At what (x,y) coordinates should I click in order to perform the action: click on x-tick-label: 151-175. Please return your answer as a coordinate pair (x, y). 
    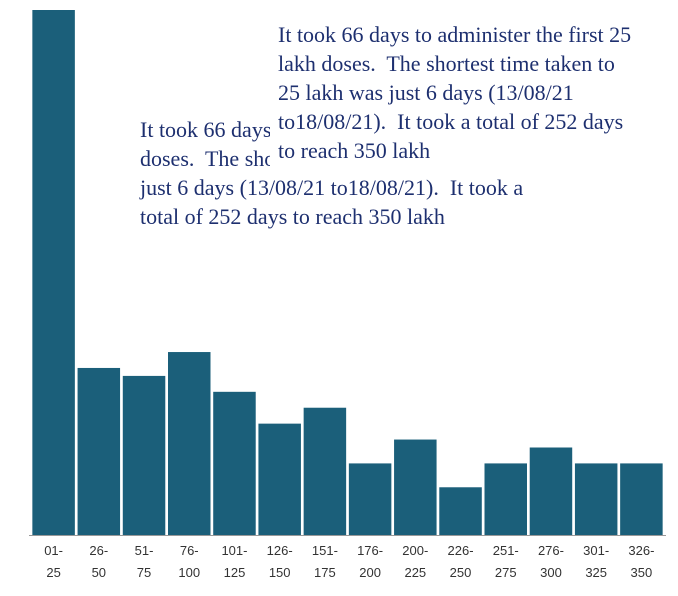
    Looking at the image, I should click on (325, 561).